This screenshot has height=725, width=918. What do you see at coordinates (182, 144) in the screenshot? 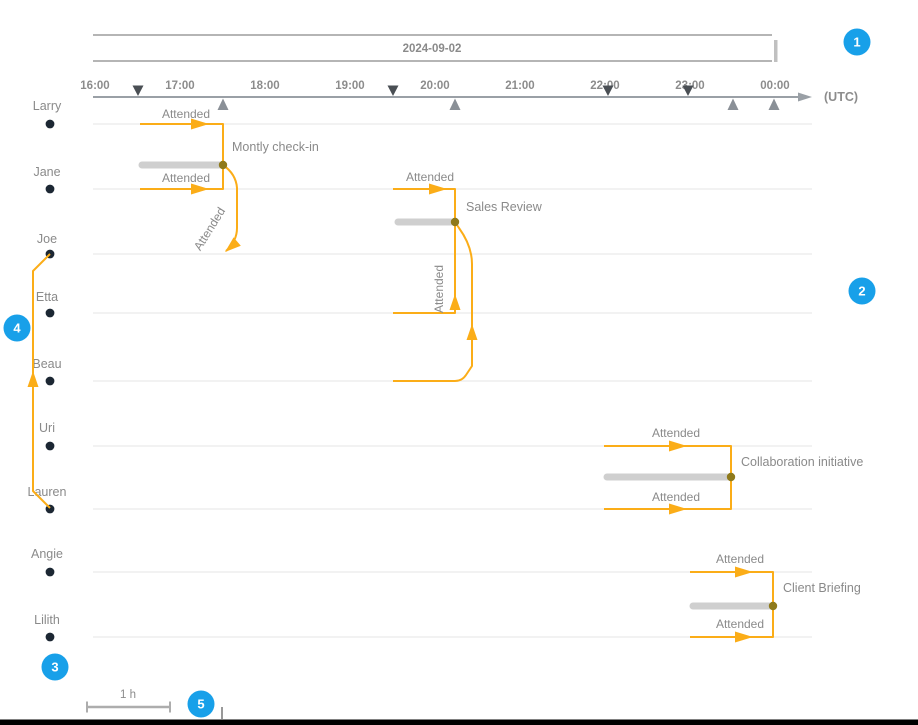
I see `link-larry-attended` at bounding box center [182, 144].